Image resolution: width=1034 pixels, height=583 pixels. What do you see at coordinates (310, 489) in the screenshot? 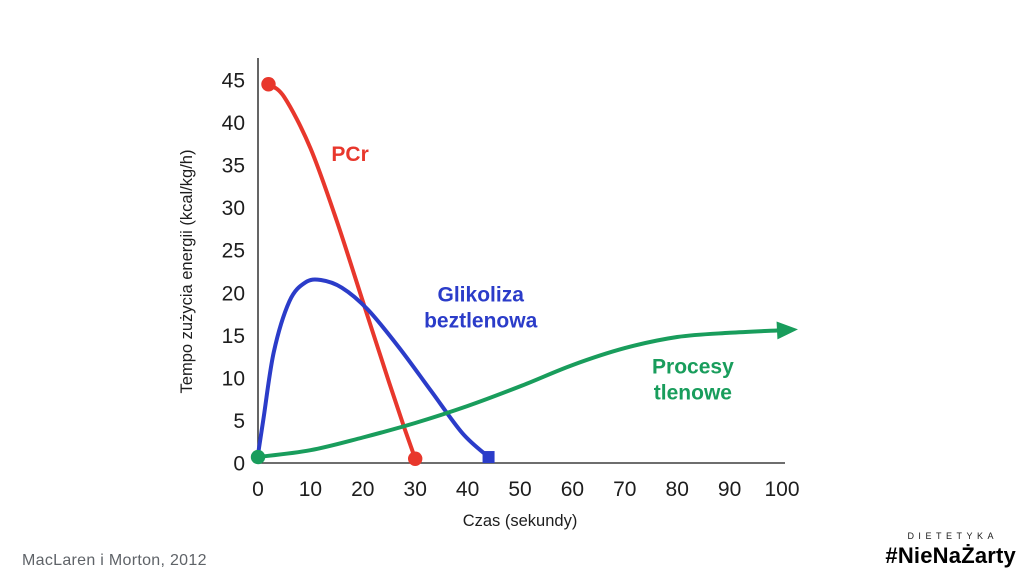
I see `x-tick-label: 10` at bounding box center [310, 489].